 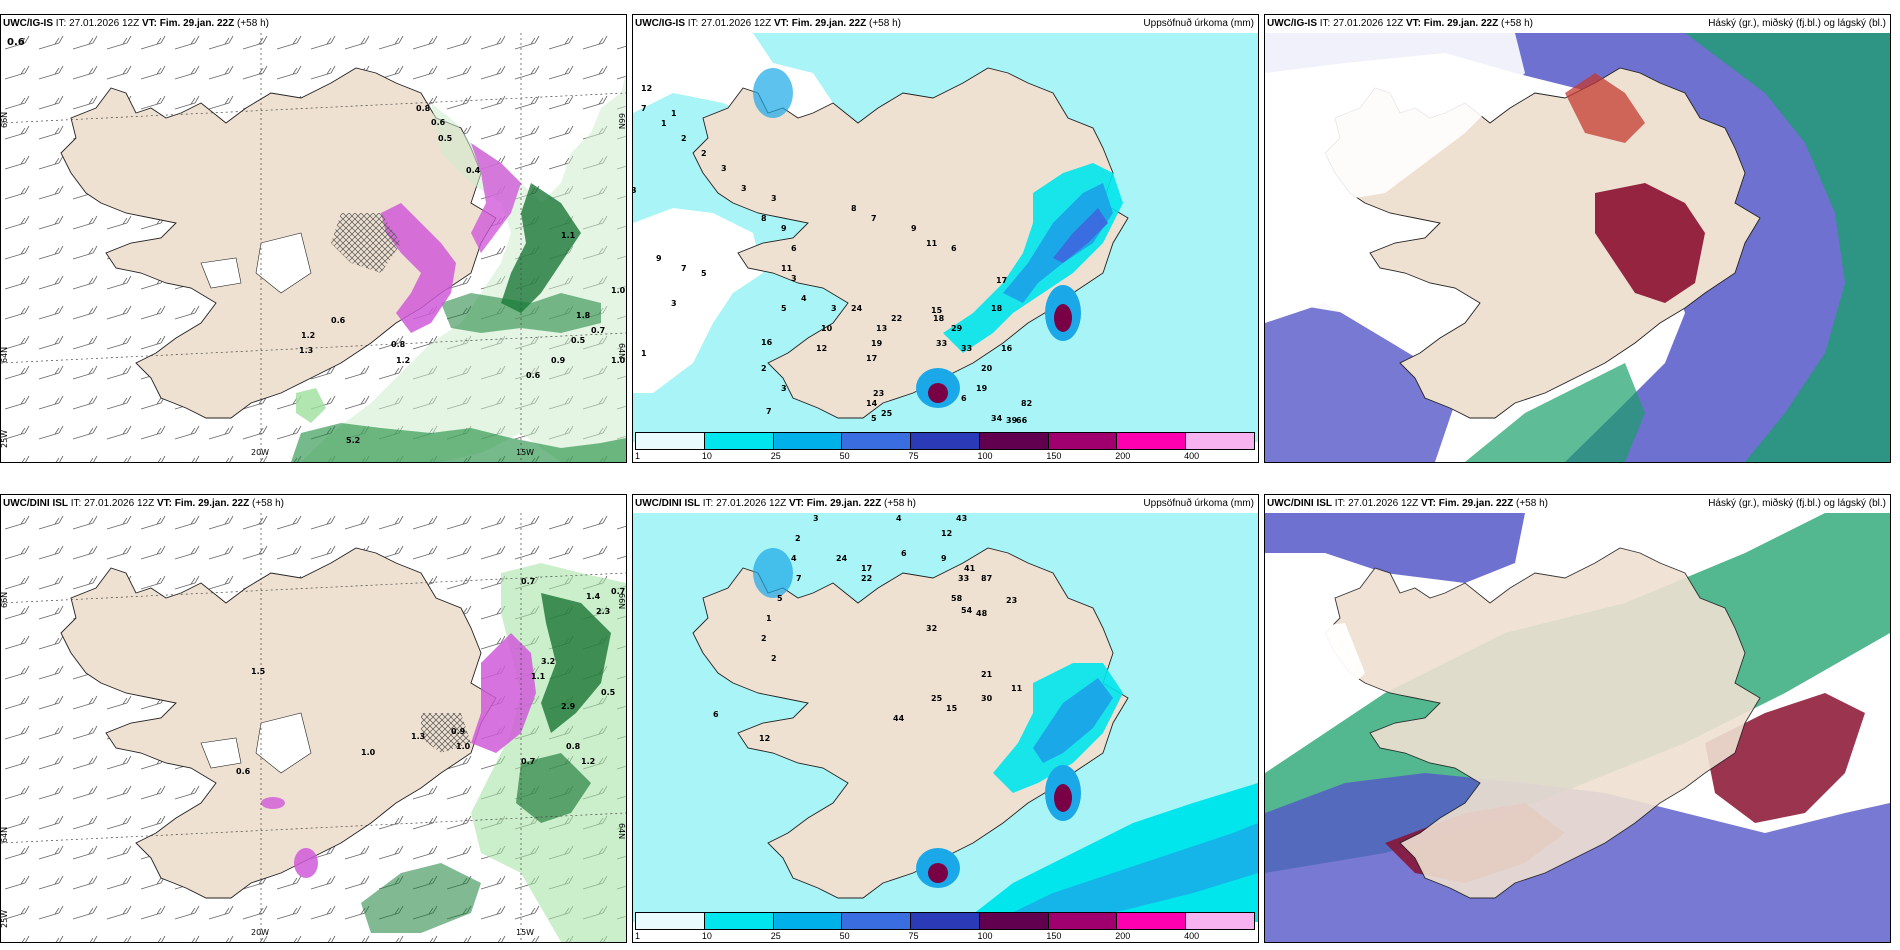 I want to click on value-label: 20, so click(x=987, y=368).